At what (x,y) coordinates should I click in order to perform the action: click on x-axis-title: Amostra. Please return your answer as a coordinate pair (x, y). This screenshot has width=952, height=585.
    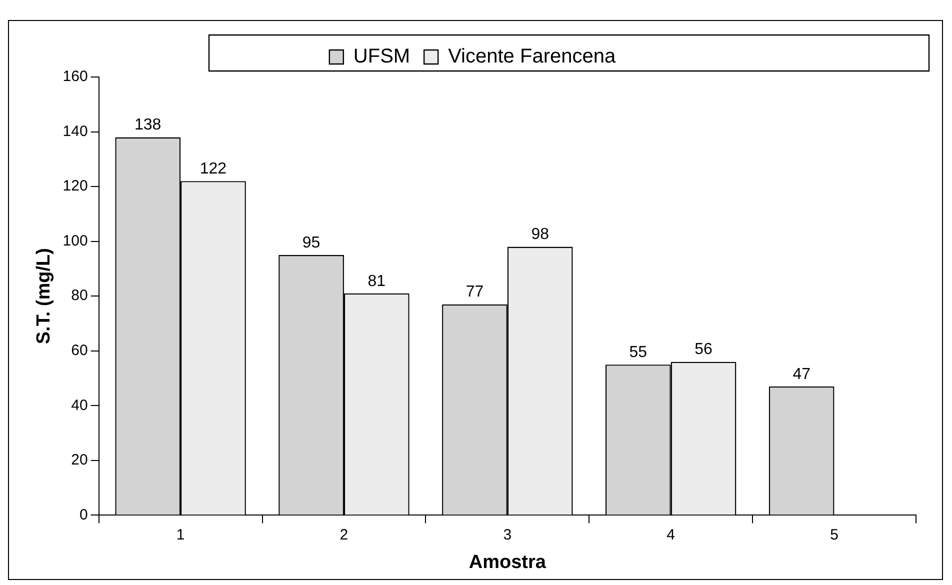
    Looking at the image, I should click on (507, 562).